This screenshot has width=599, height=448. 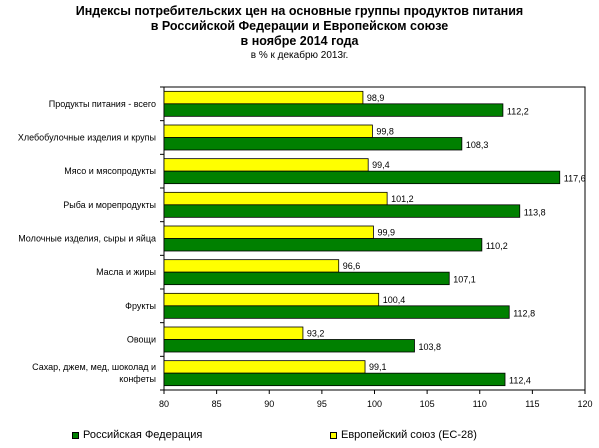 I want to click on chart-subtitle: в % к декабрю 2013г., so click(x=299, y=55).